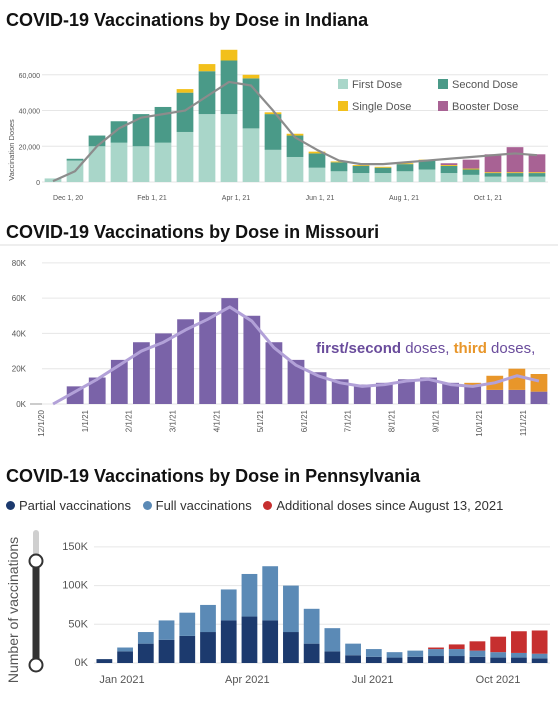 The height and width of the screenshot is (720, 558). What do you see at coordinates (377, 85) in the screenshot?
I see `legend-label: First Dose` at bounding box center [377, 85].